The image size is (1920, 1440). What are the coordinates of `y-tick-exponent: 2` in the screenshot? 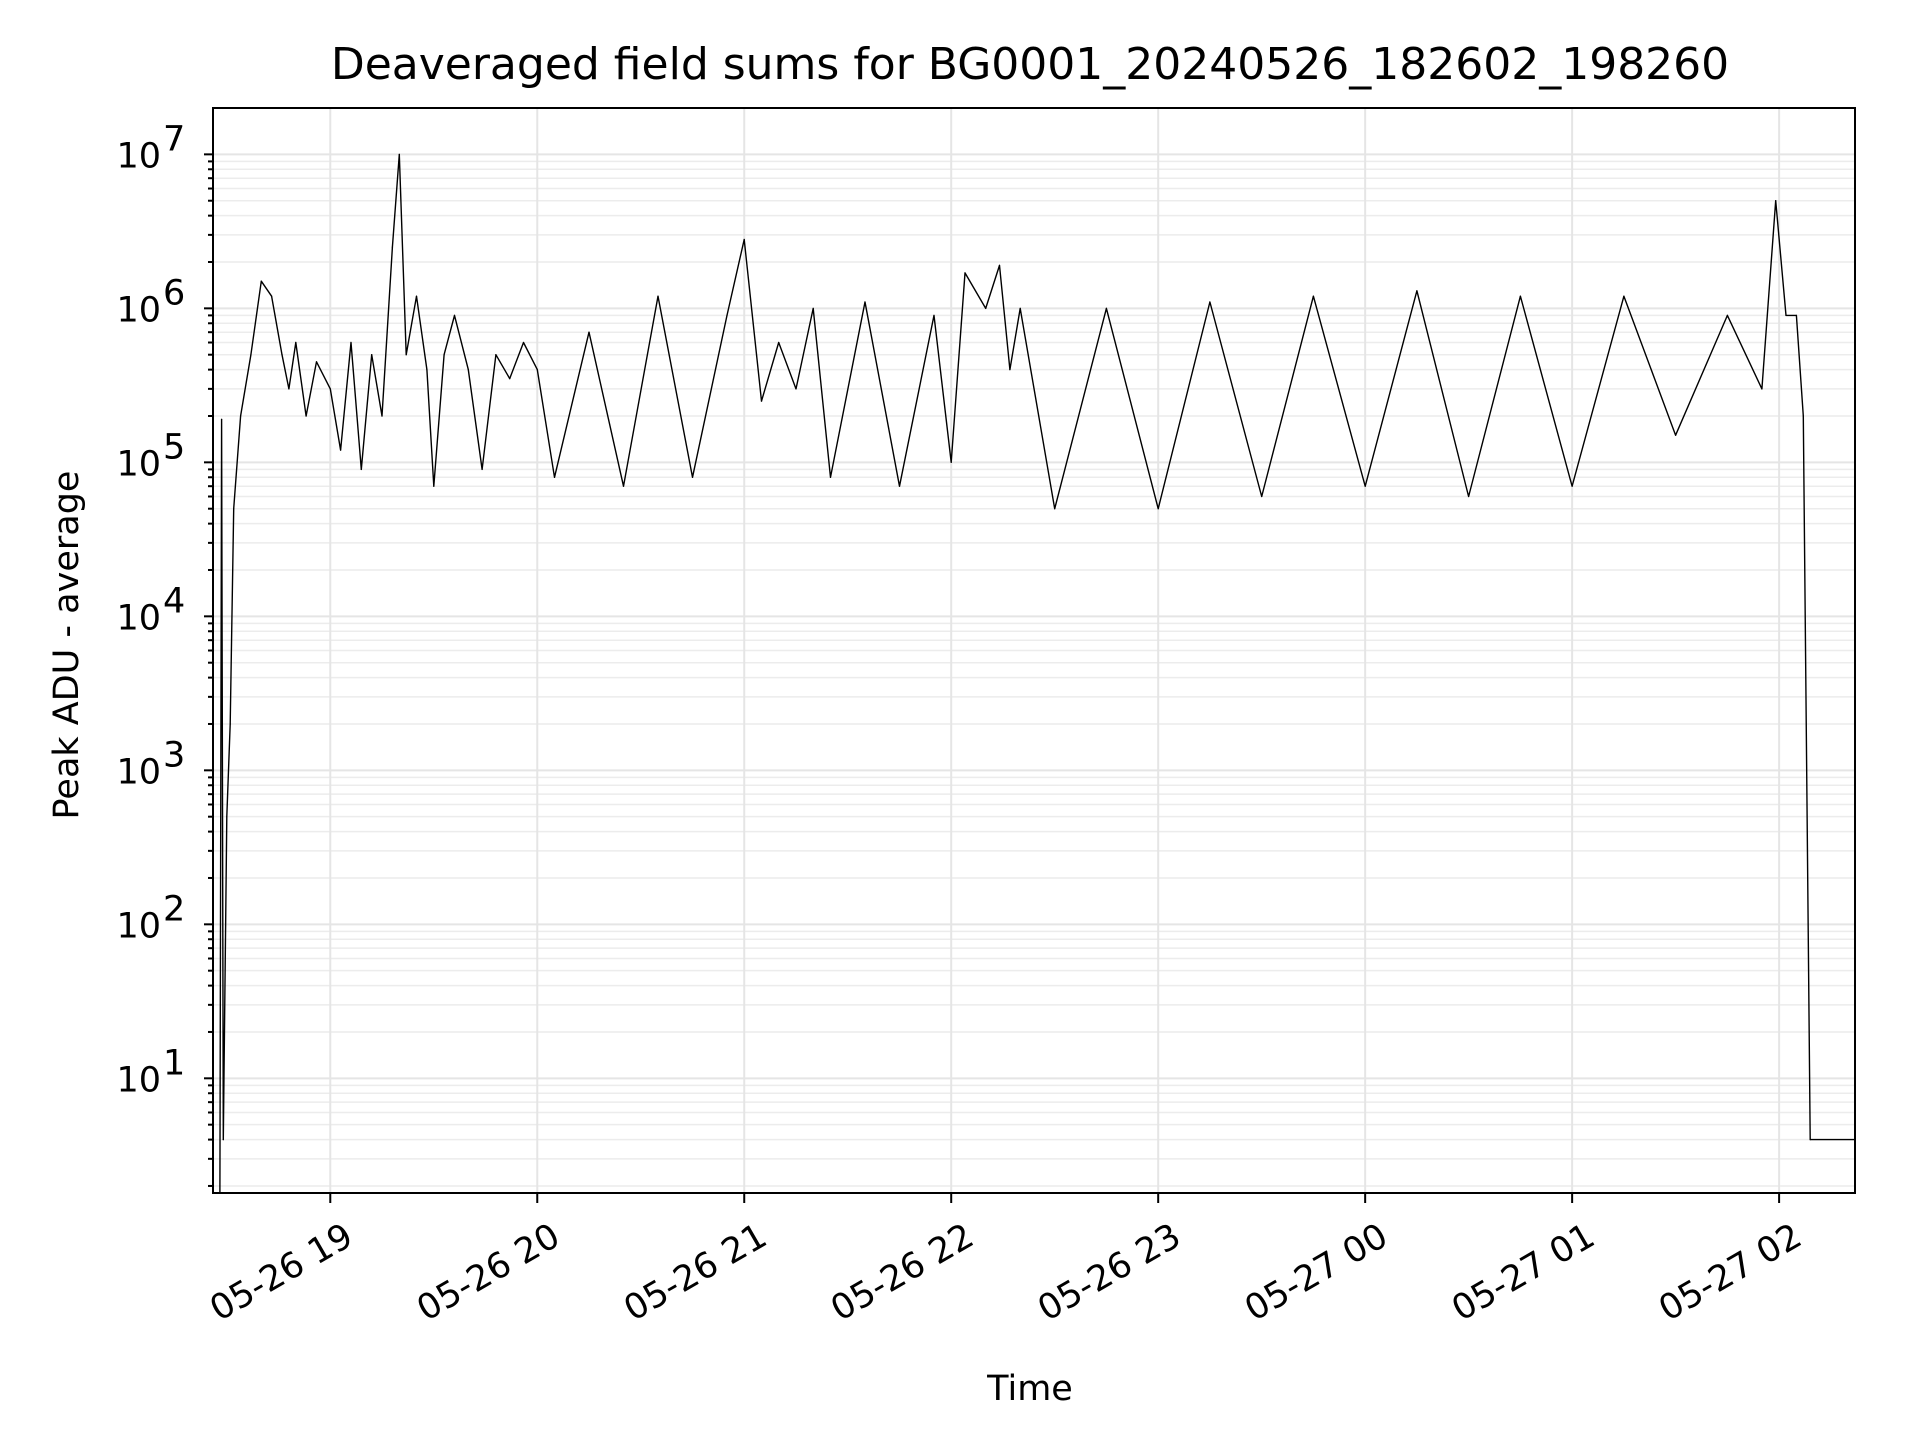 It's located at (174, 909).